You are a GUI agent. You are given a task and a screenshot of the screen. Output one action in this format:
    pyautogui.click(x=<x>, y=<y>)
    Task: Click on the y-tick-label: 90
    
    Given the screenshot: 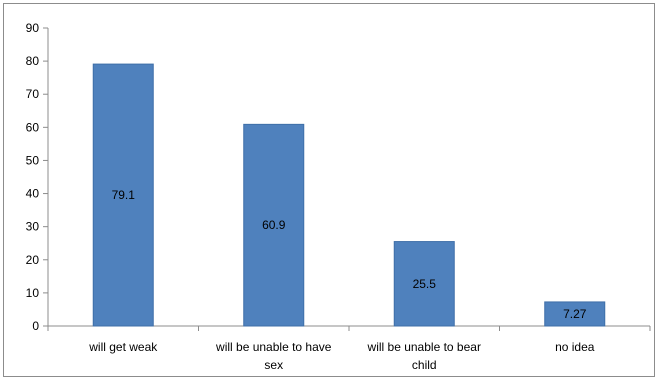 What is the action you would take?
    pyautogui.click(x=33, y=28)
    